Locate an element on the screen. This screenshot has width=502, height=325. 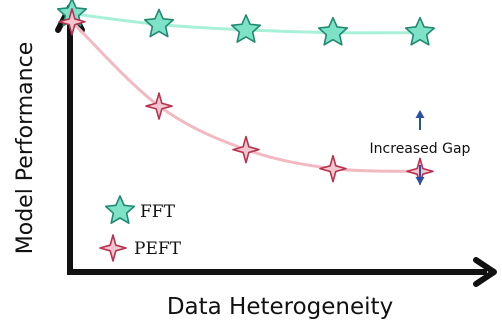
gap-label: Increased Gap is located at coordinates (420, 149).